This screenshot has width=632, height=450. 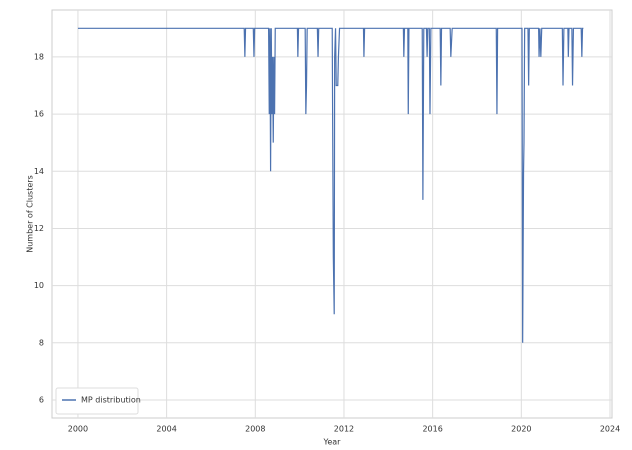 I want to click on y-axis-label: Number of Clusters, so click(x=30, y=214).